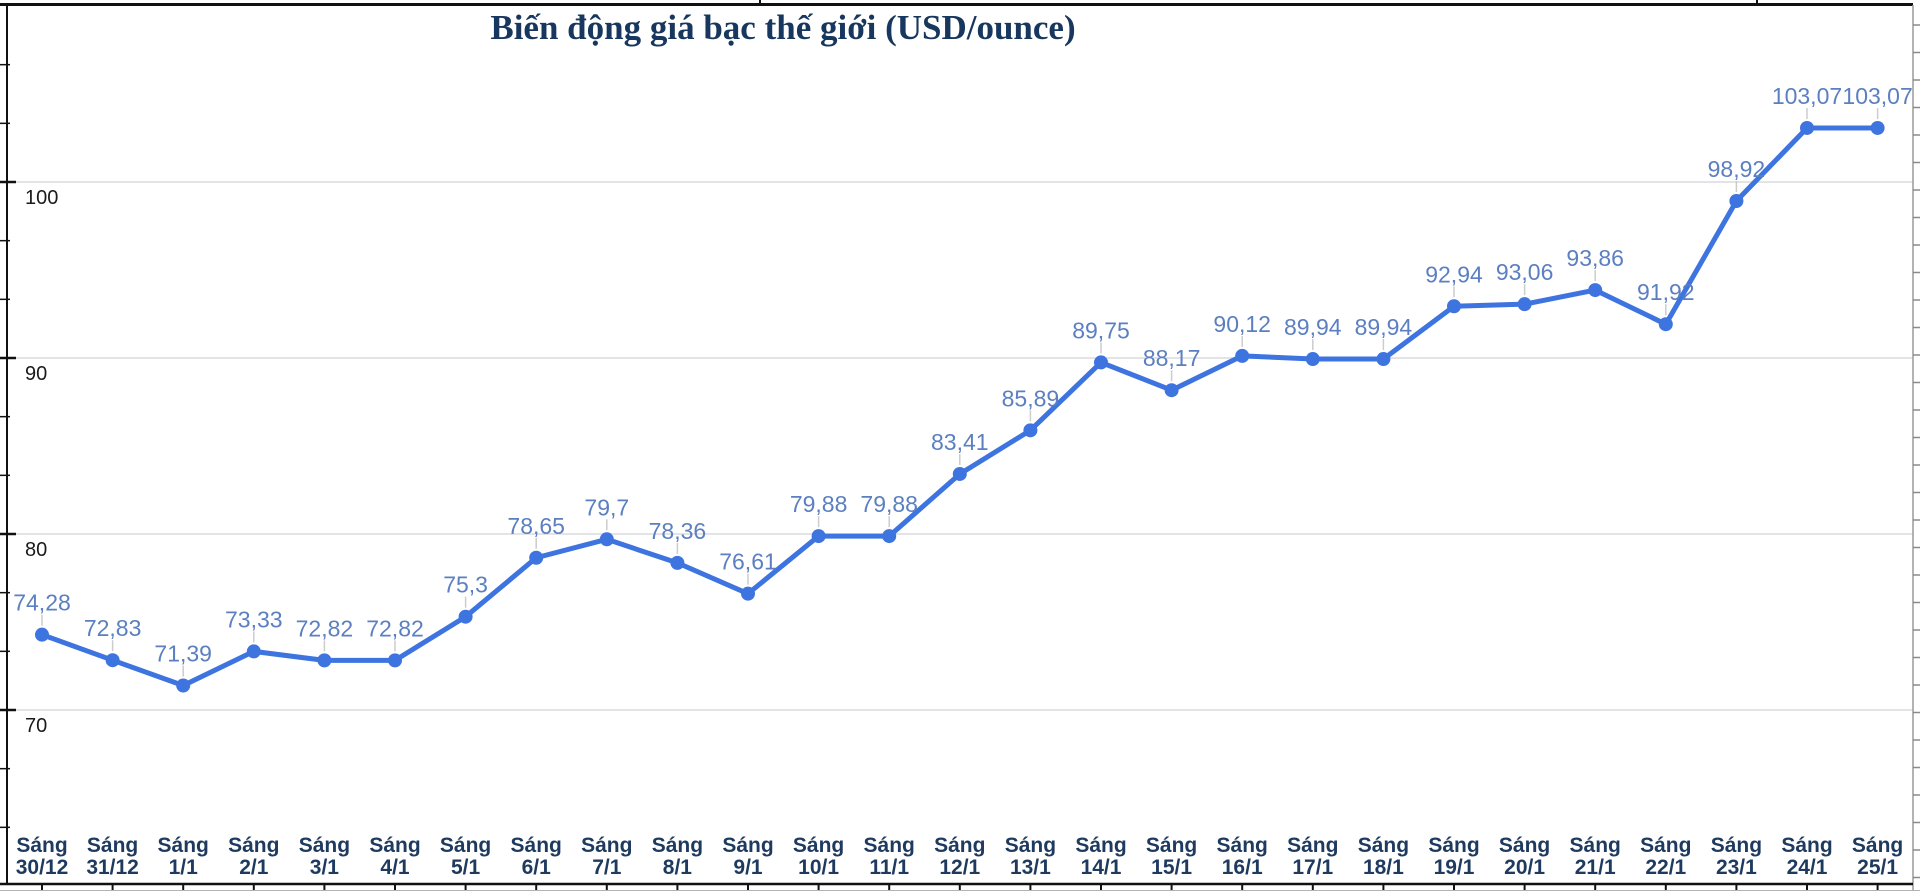  I want to click on x-category-label: Sáng 31/12, so click(112, 856).